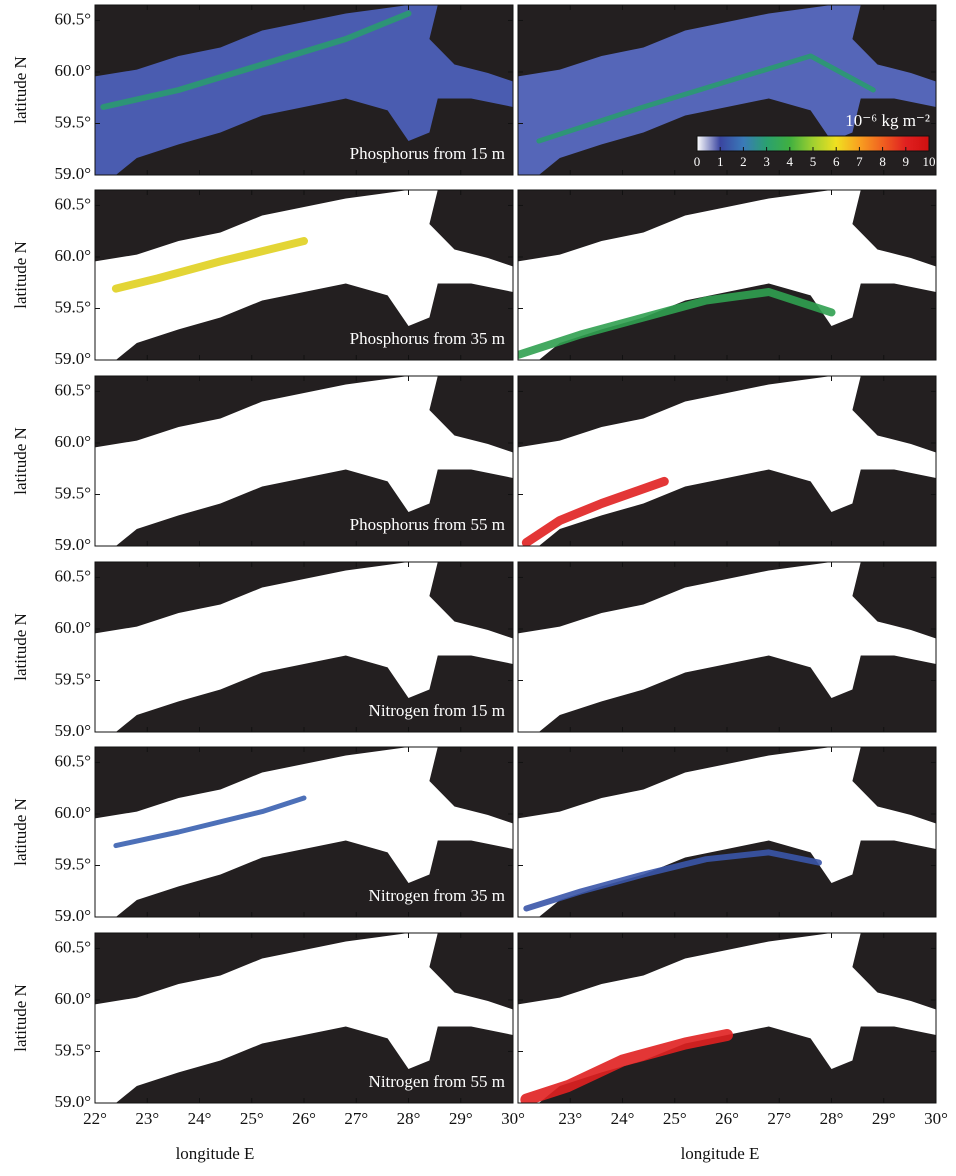 This screenshot has height=1176, width=956. I want to click on colorbar-tick-label: 7, so click(859, 161).